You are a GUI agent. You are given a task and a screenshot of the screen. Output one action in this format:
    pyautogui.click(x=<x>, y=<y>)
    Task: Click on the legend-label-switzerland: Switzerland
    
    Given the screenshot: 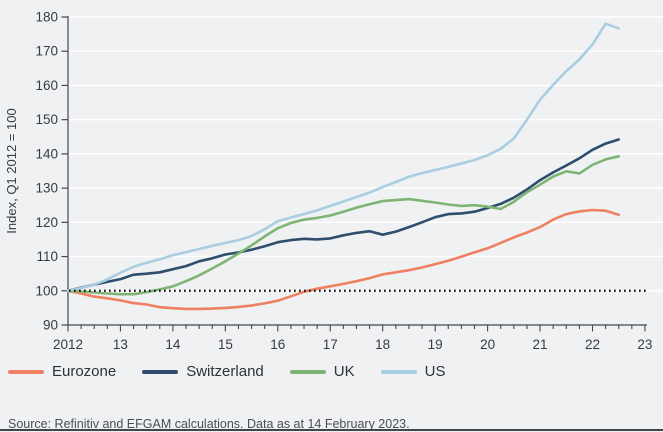 What is the action you would take?
    pyautogui.click(x=225, y=371)
    